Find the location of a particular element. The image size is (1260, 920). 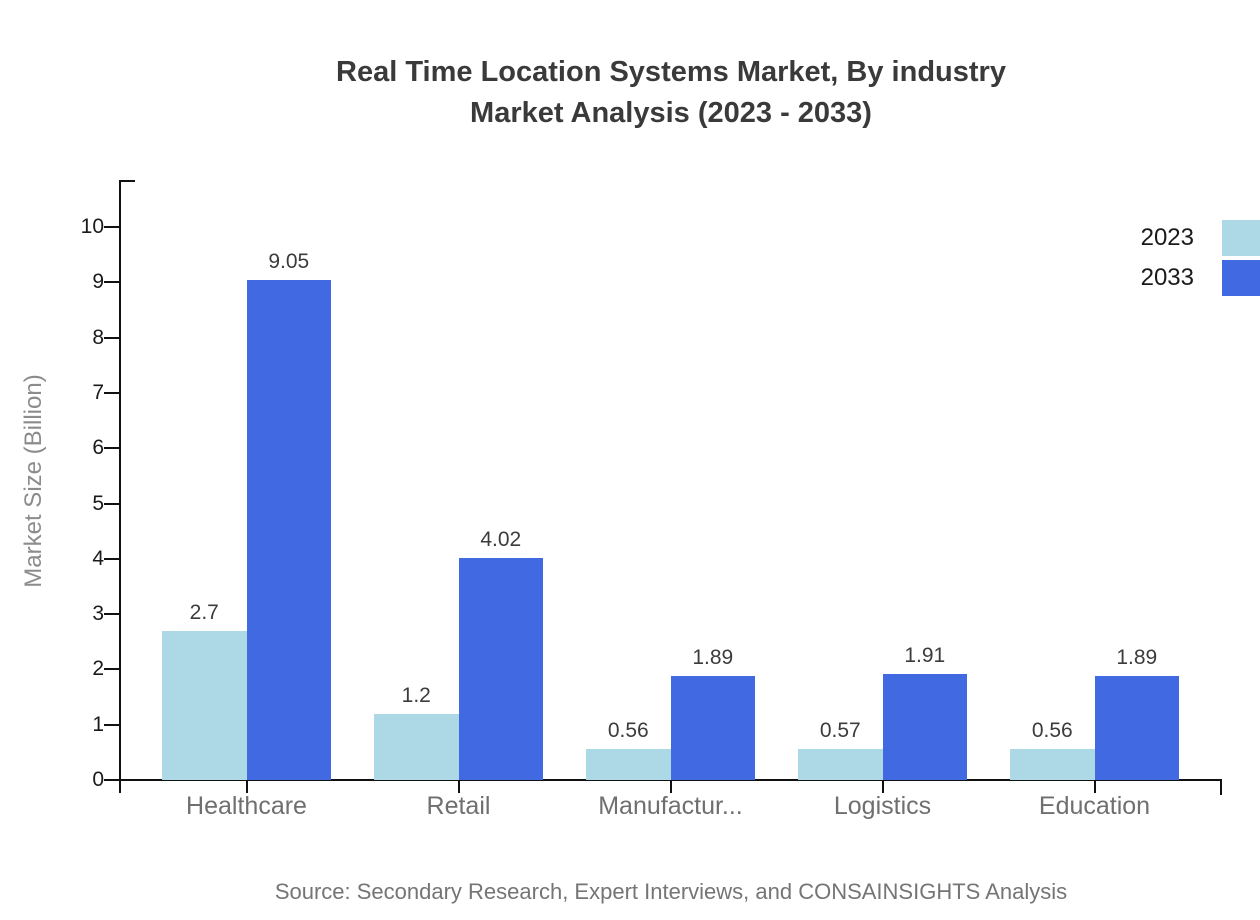

value-label-2033-healthcare: 9.05 is located at coordinates (289, 261).